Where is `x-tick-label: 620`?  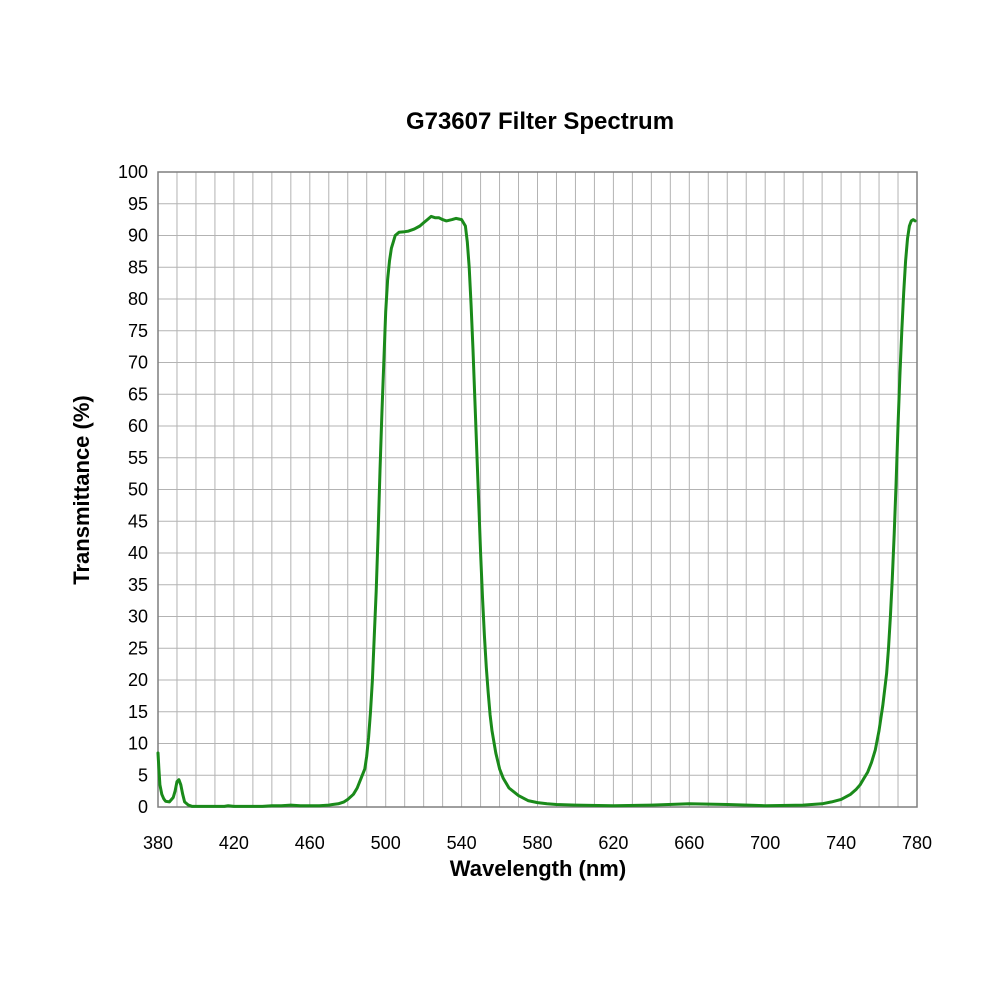
x-tick-label: 620 is located at coordinates (613, 843).